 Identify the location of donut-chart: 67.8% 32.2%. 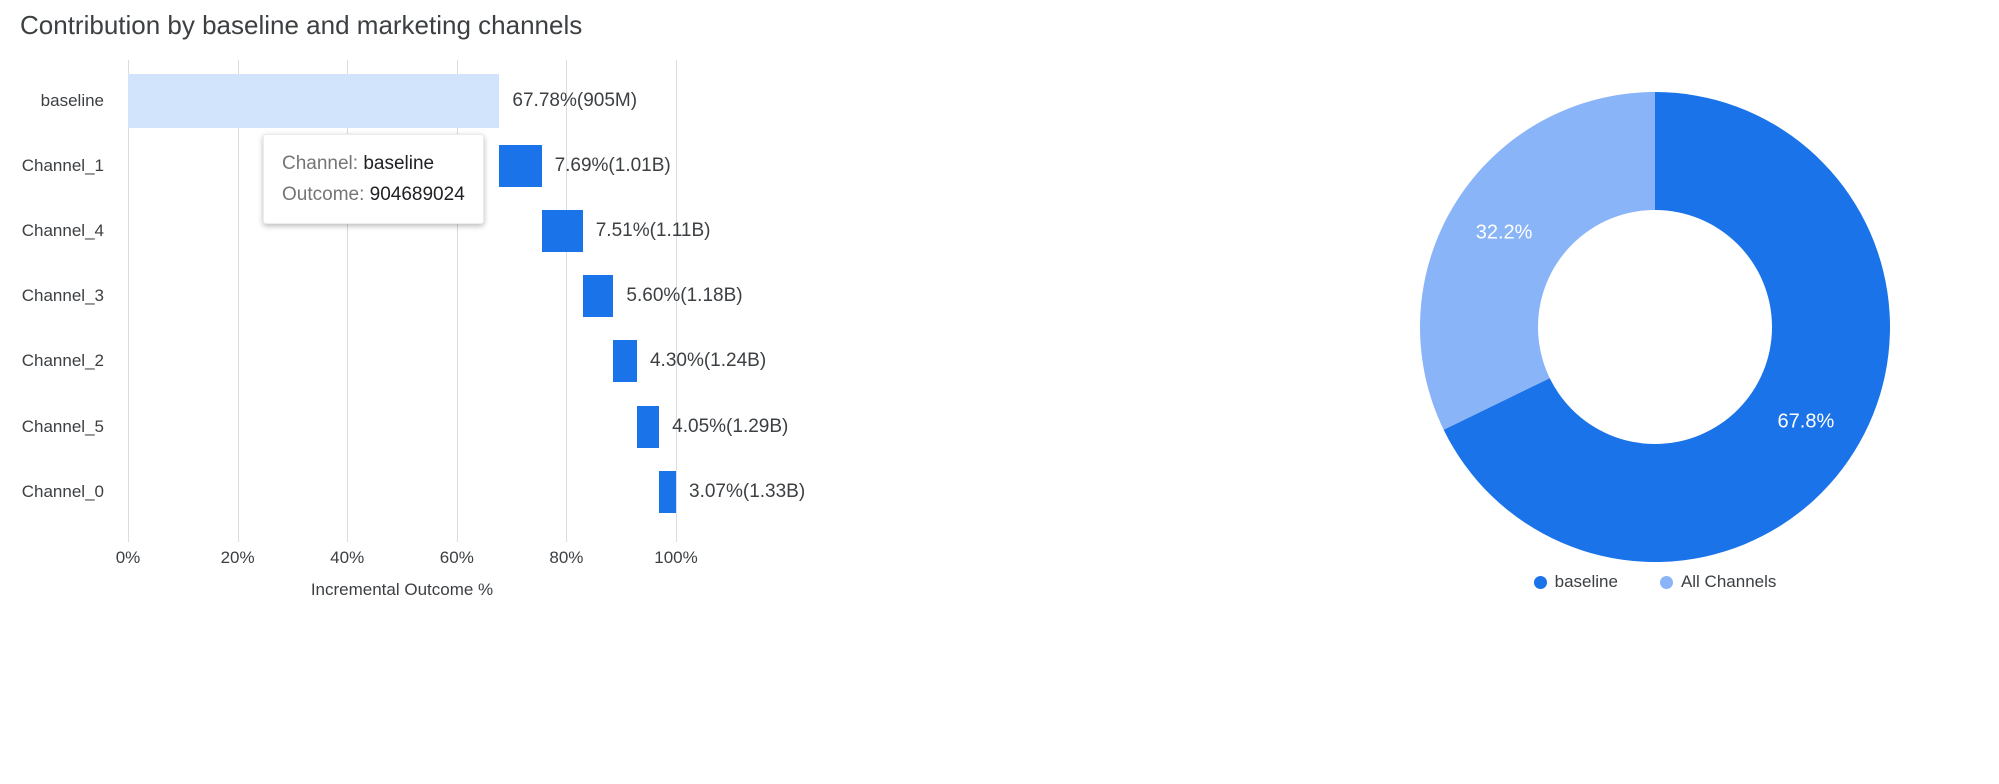
(1655, 327).